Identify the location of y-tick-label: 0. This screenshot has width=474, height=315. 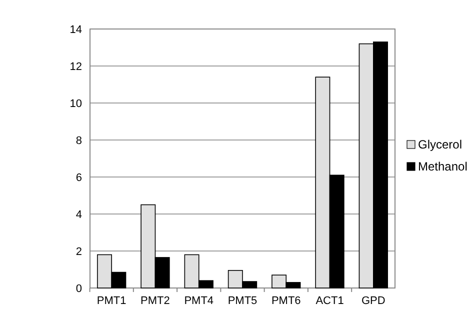
(79, 289).